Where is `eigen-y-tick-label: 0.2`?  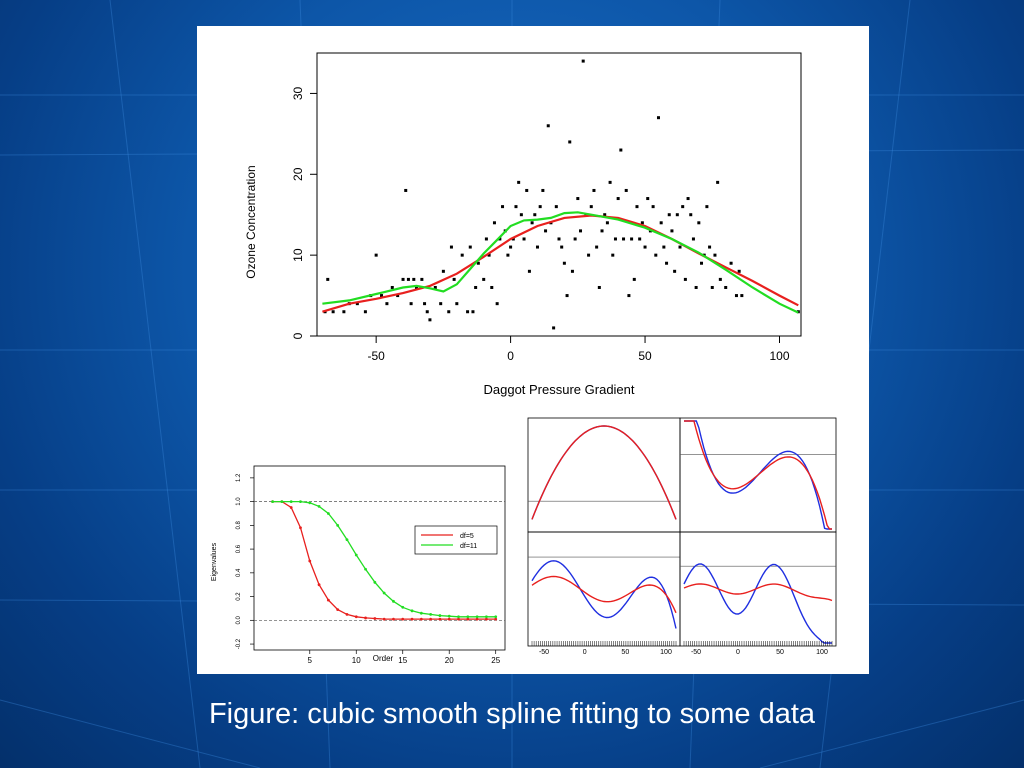 eigen-y-tick-label: 0.2 is located at coordinates (239, 596).